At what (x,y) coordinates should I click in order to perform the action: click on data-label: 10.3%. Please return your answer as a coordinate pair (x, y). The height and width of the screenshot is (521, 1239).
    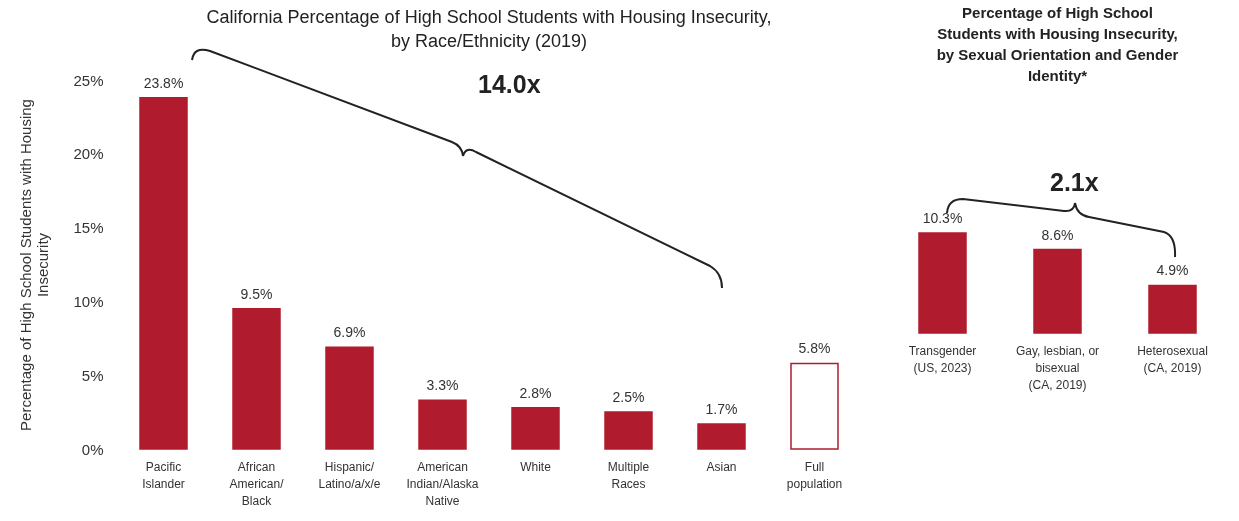
    Looking at the image, I should click on (942, 218).